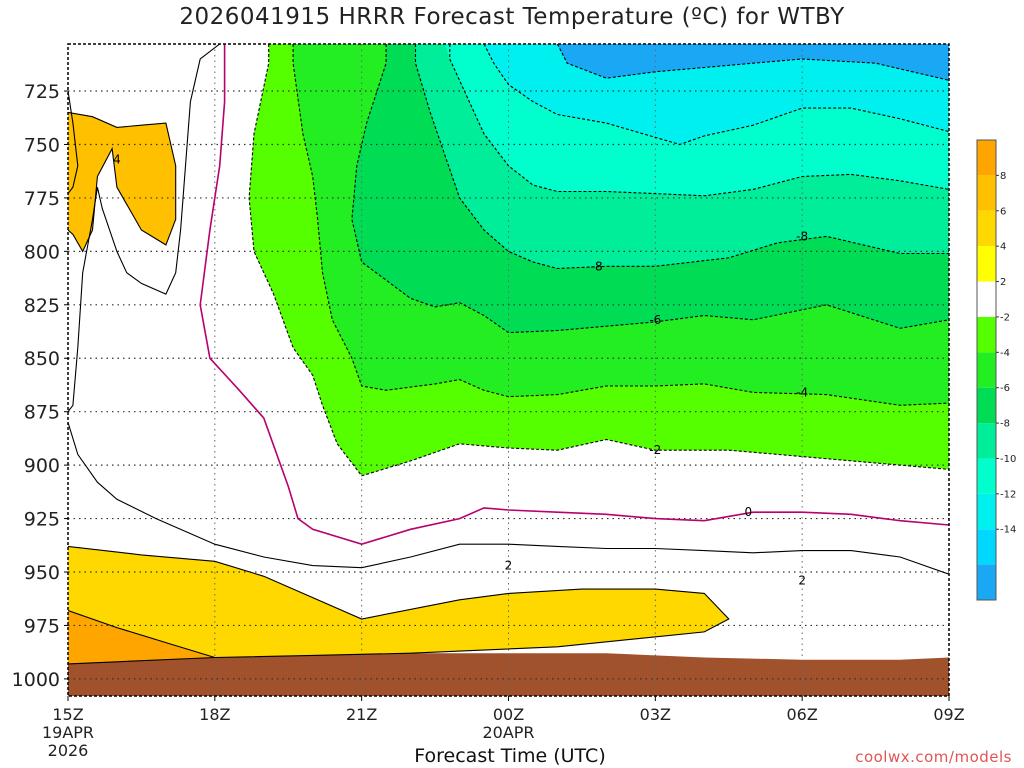 This screenshot has height=768, width=1024. I want to click on colorbar-border, so click(986, 370).